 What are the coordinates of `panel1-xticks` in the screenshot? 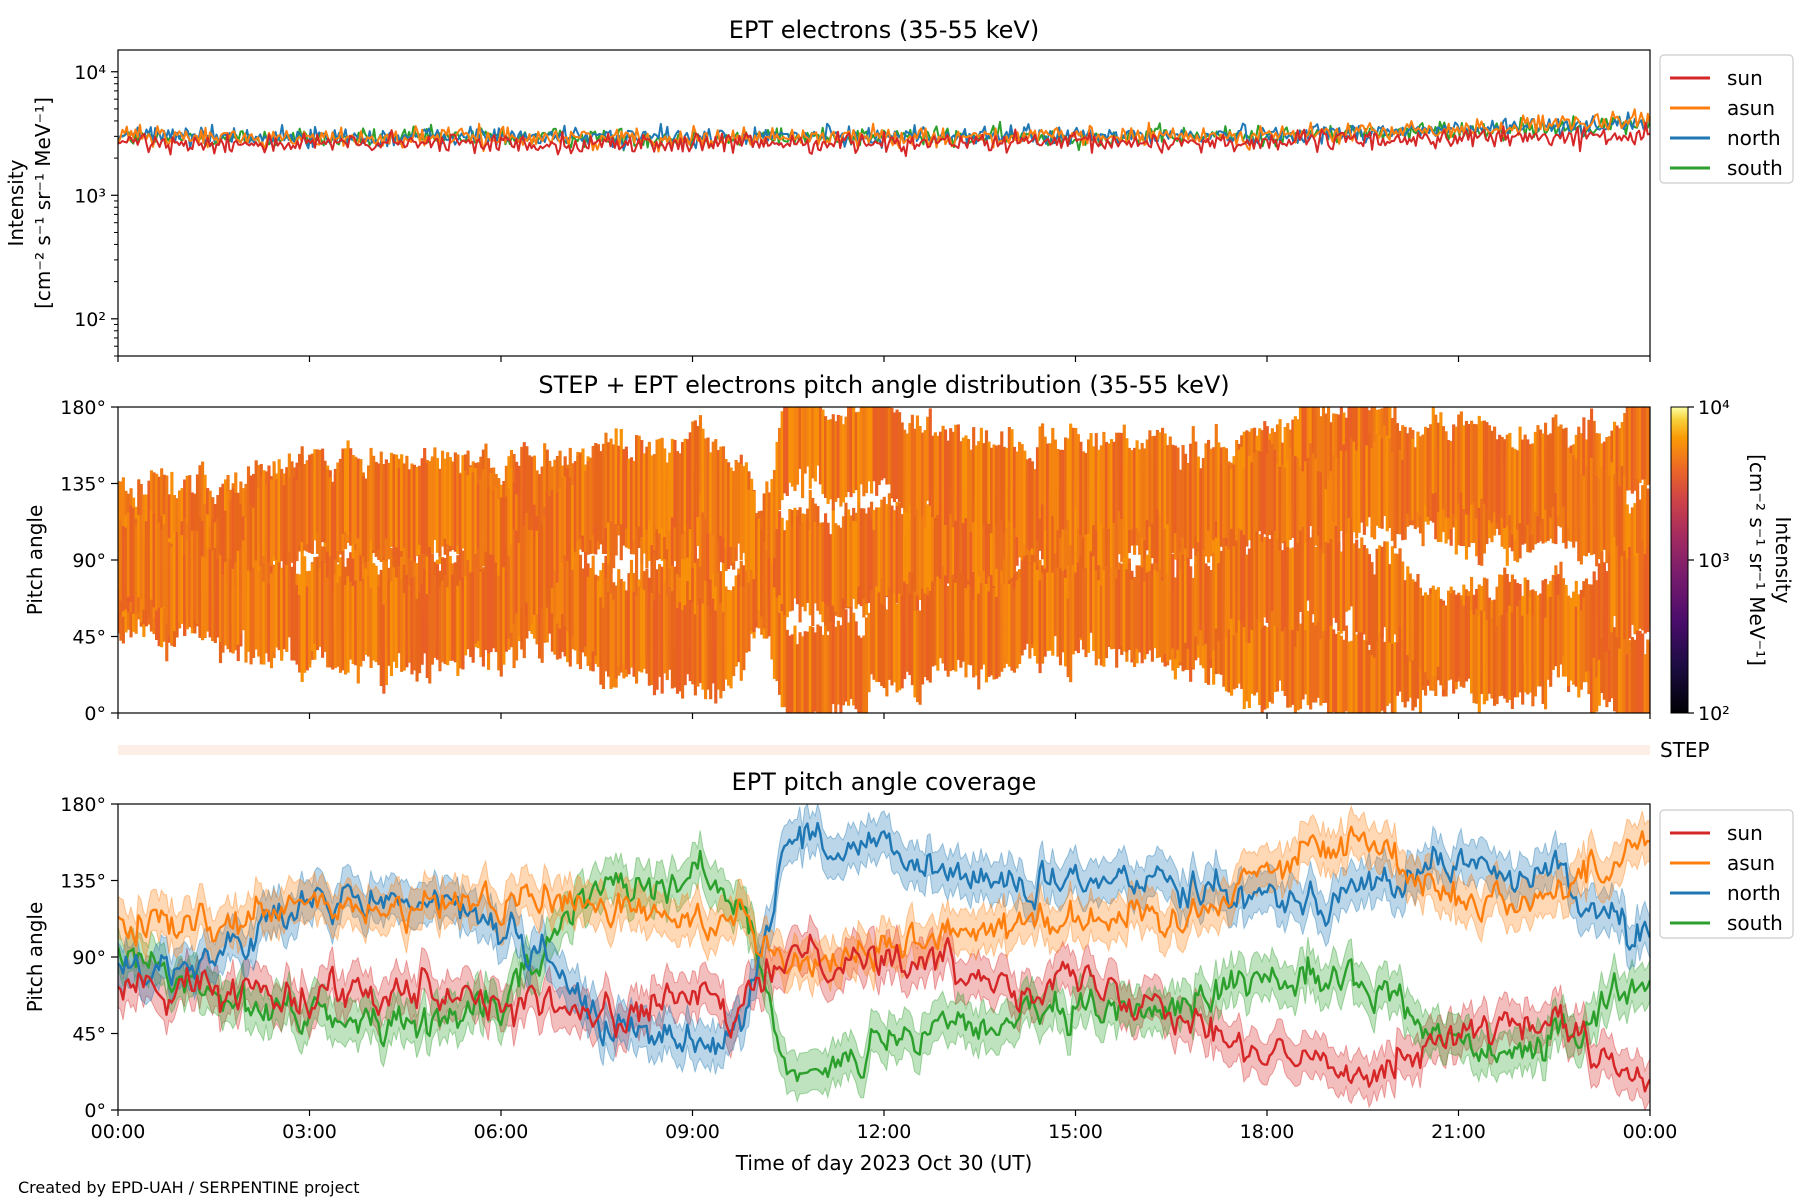 It's located at (884, 359).